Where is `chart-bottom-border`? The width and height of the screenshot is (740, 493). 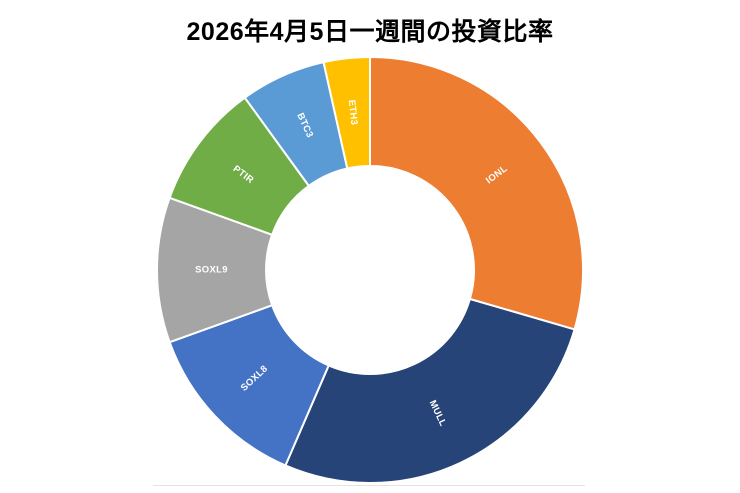 chart-bottom-border is located at coordinates (369, 485).